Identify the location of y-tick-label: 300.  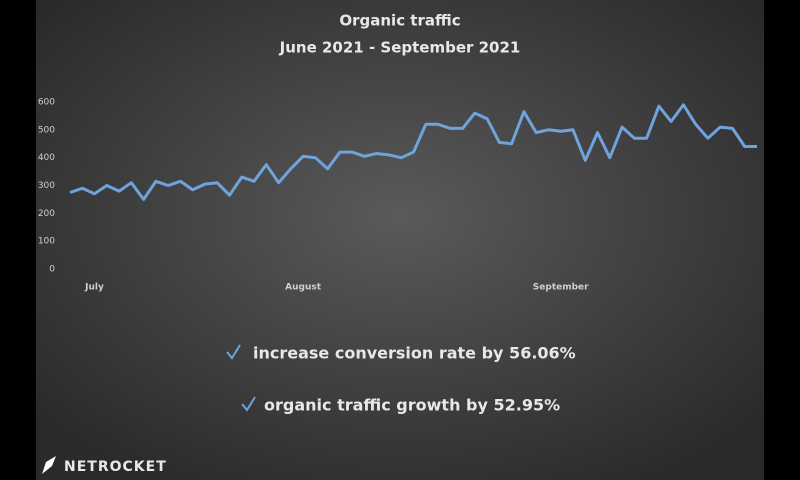
(46, 186).